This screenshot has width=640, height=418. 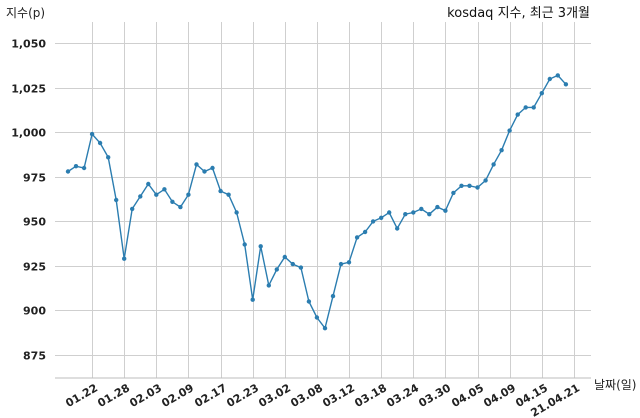 What do you see at coordinates (370, 395) in the screenshot?
I see `x-tick-label: 03.18` at bounding box center [370, 395].